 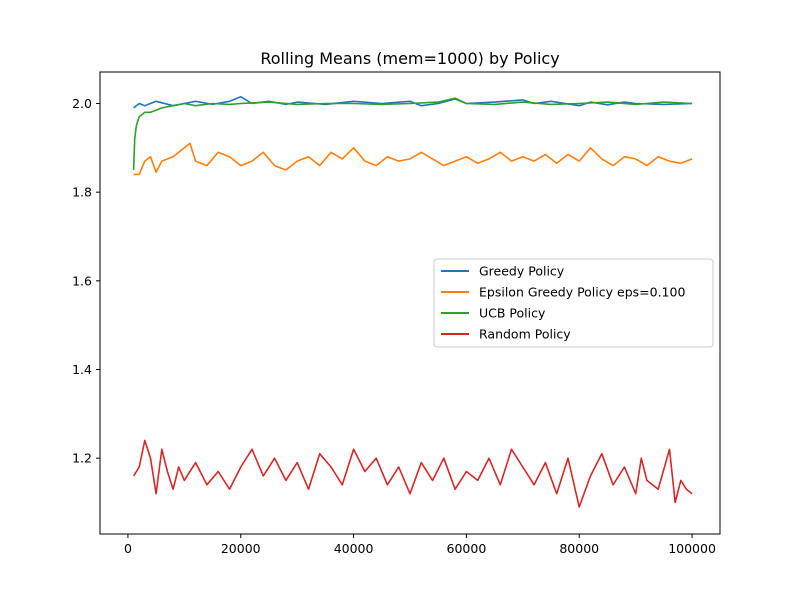 I want to click on x-tick-label: 60000, so click(x=467, y=548).